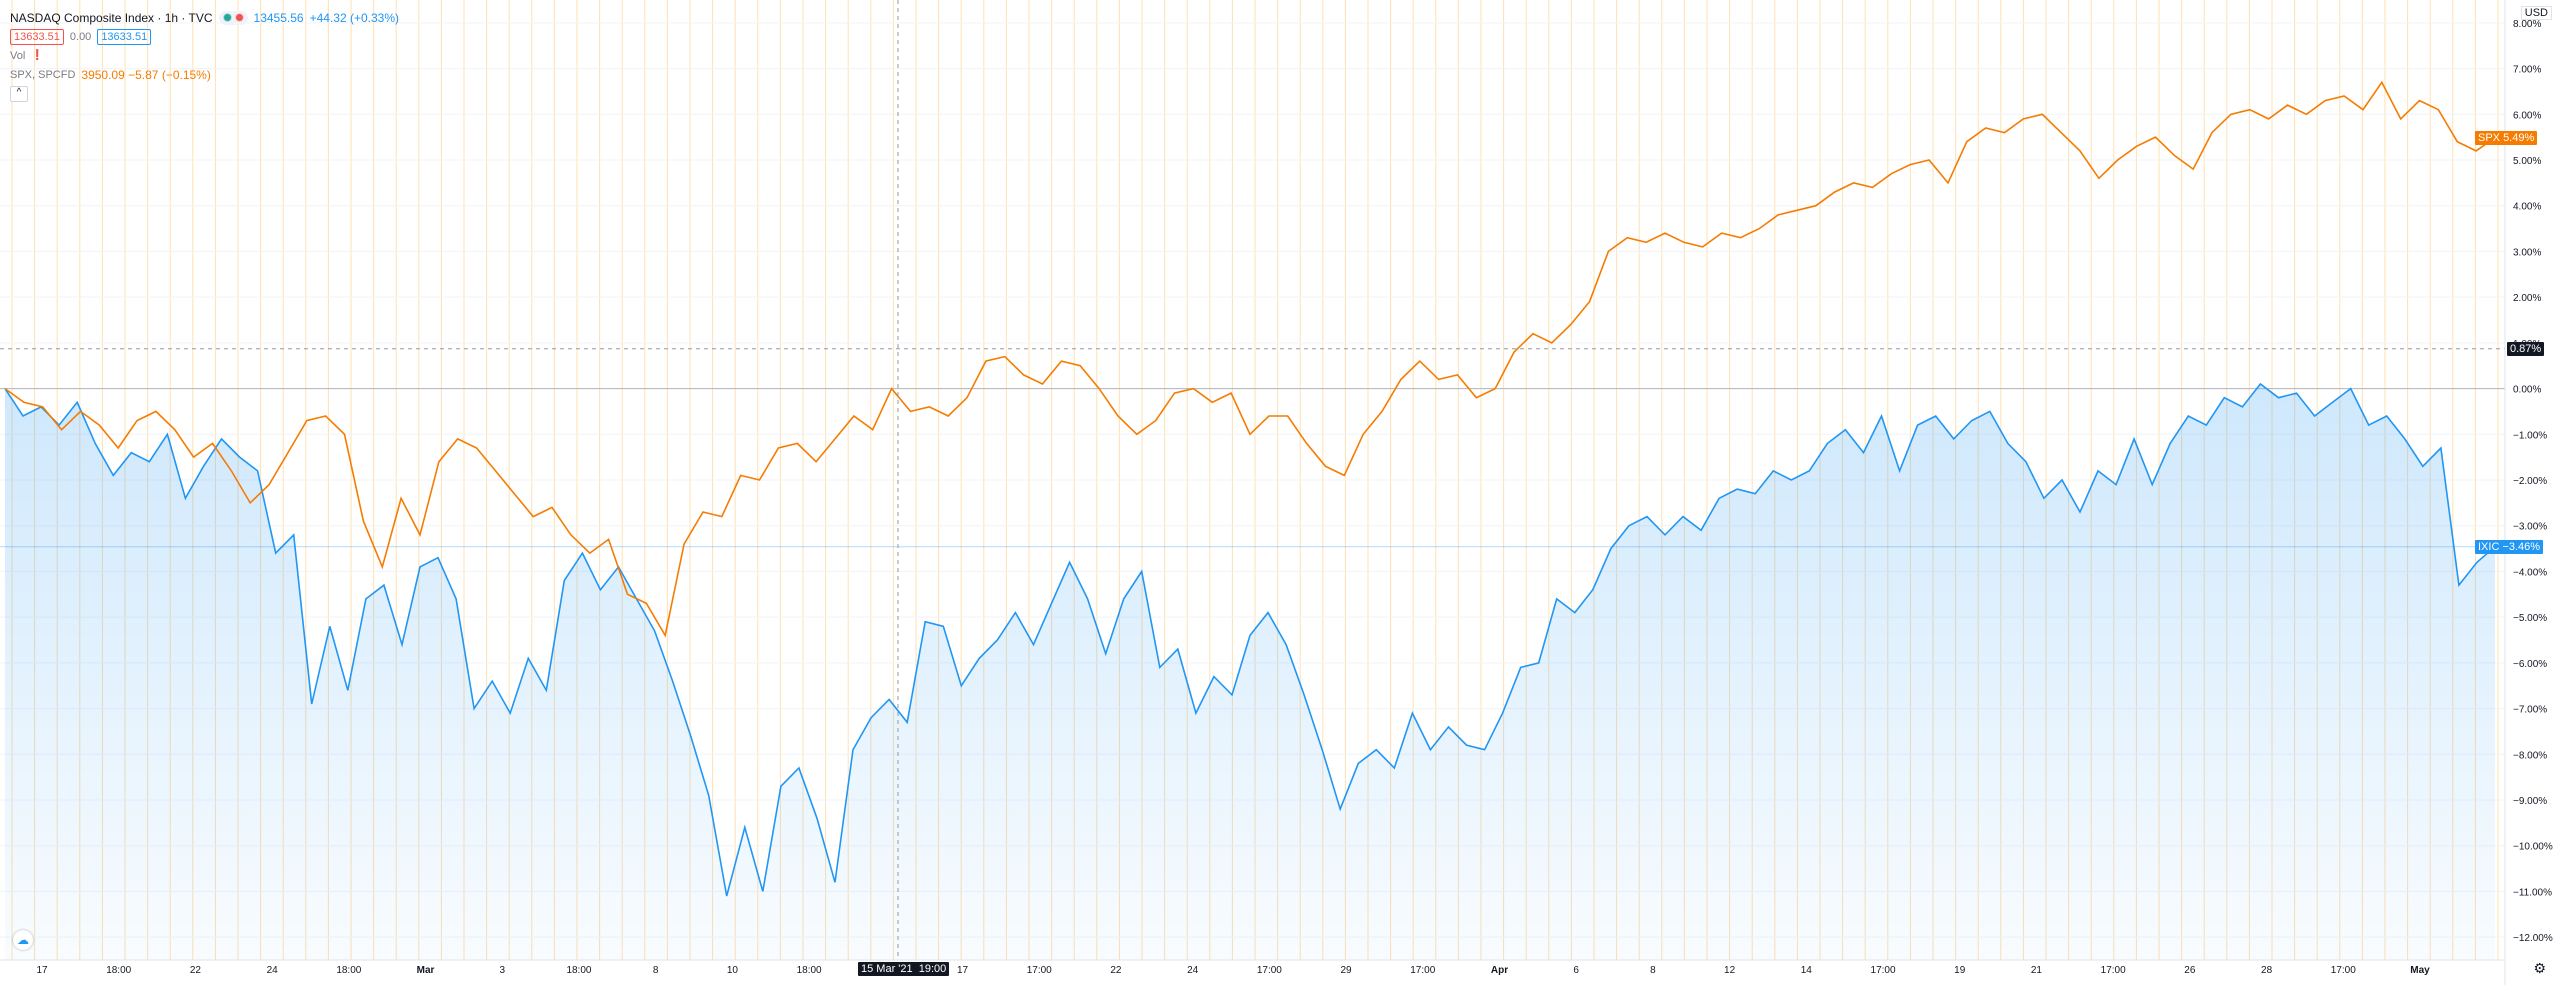  Describe the element at coordinates (2530, 527) in the screenshot. I see `y-tick-label: −3.00%` at that location.